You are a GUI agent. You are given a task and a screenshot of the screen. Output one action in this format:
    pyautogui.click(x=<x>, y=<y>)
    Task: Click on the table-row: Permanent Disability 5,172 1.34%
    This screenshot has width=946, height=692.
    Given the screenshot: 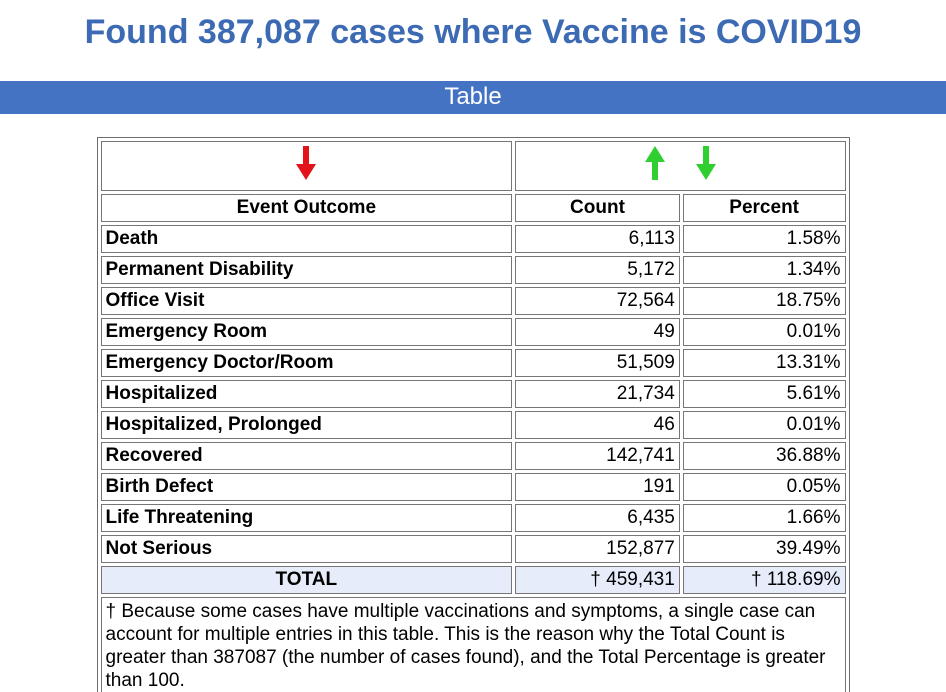 What is the action you would take?
    pyautogui.click(x=473, y=270)
    